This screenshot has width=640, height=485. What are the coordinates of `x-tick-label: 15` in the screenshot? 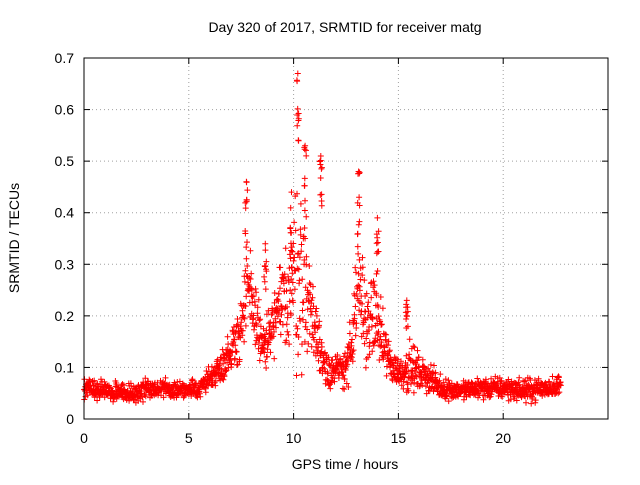 It's located at (399, 438).